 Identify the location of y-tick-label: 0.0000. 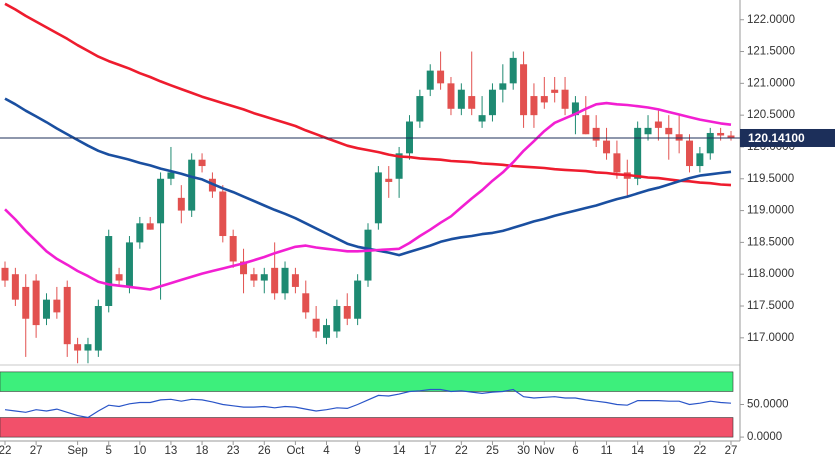
(764, 437).